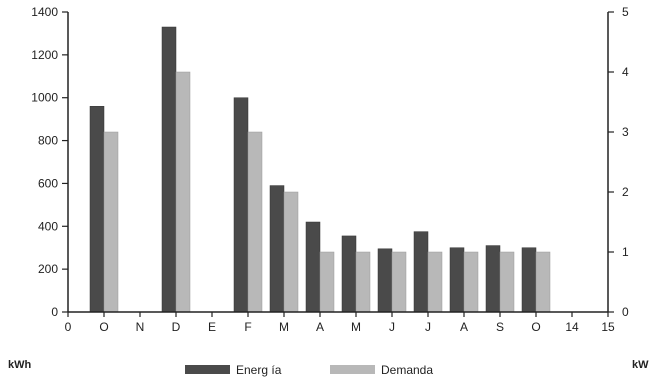 Image resolution: width=659 pixels, height=383 pixels. What do you see at coordinates (44, 98) in the screenshot?
I see `left-tick-label: 1000` at bounding box center [44, 98].